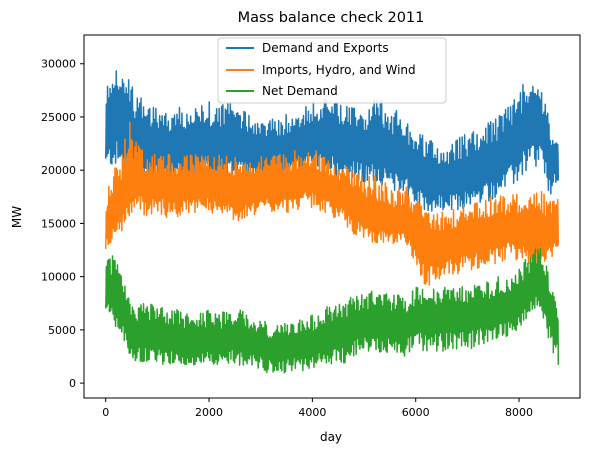 Image resolution: width=592 pixels, height=453 pixels. What do you see at coordinates (58, 223) in the screenshot?
I see `y-tick-label: 15000` at bounding box center [58, 223].